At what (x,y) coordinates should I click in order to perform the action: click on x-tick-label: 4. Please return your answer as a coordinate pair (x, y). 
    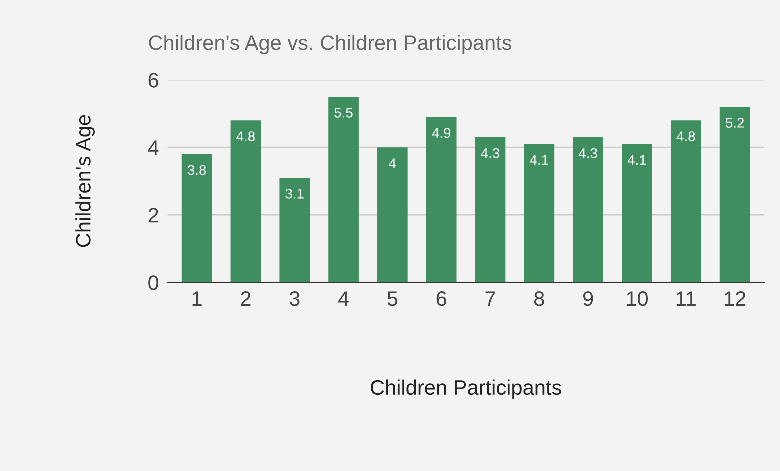
    Looking at the image, I should click on (343, 299).